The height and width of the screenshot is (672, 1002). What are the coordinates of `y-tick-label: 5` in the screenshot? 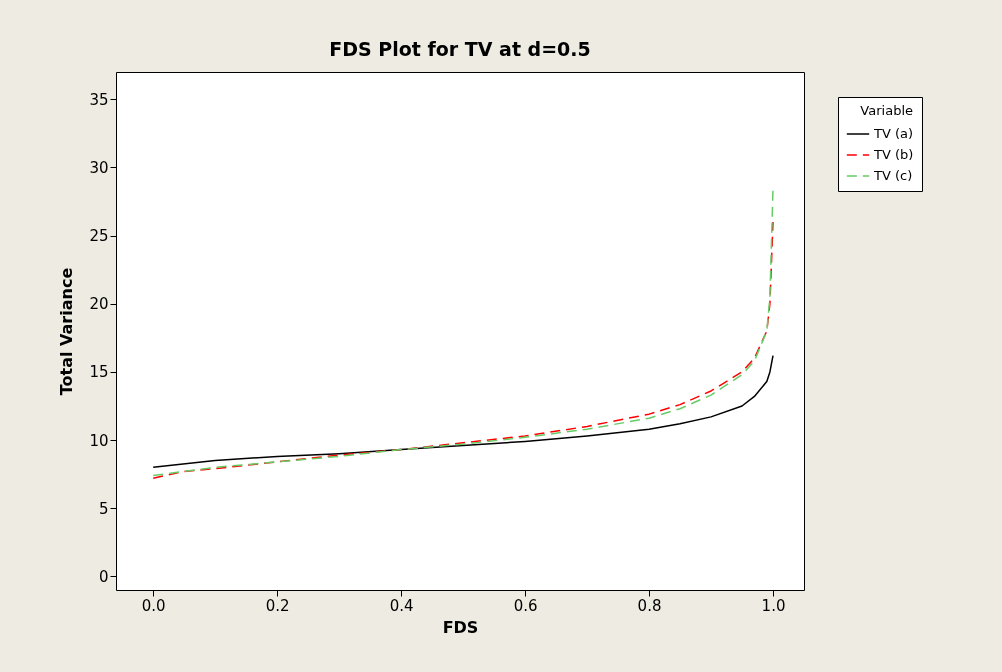 It's located at (103, 508).